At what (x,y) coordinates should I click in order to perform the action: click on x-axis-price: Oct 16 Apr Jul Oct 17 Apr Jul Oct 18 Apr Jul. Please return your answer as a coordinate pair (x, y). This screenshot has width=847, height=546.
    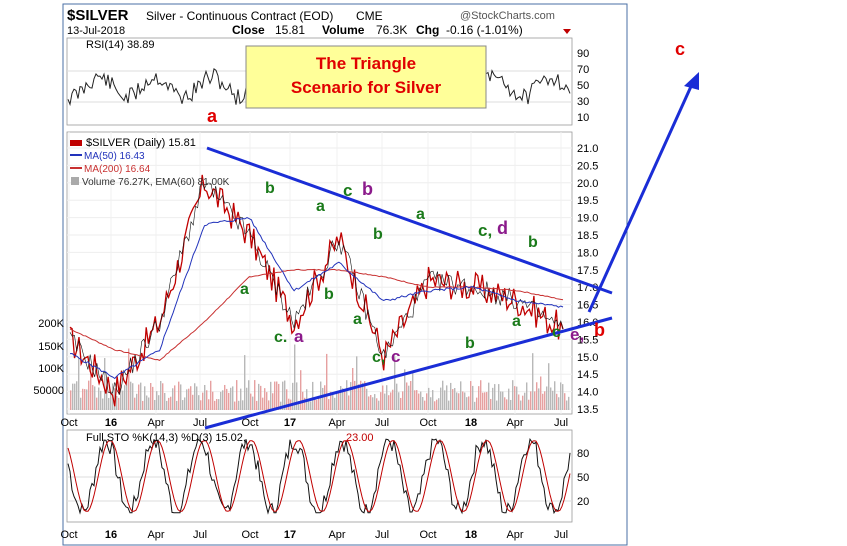
    Looking at the image, I should click on (314, 423).